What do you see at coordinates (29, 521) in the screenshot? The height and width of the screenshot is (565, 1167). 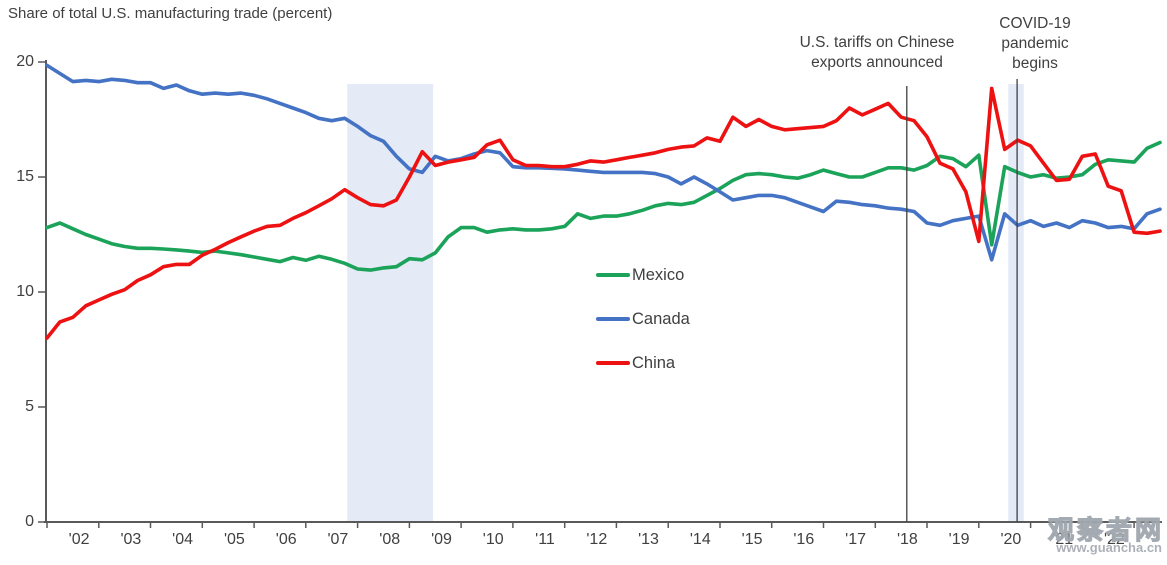 I see `y-axis-label: 0` at bounding box center [29, 521].